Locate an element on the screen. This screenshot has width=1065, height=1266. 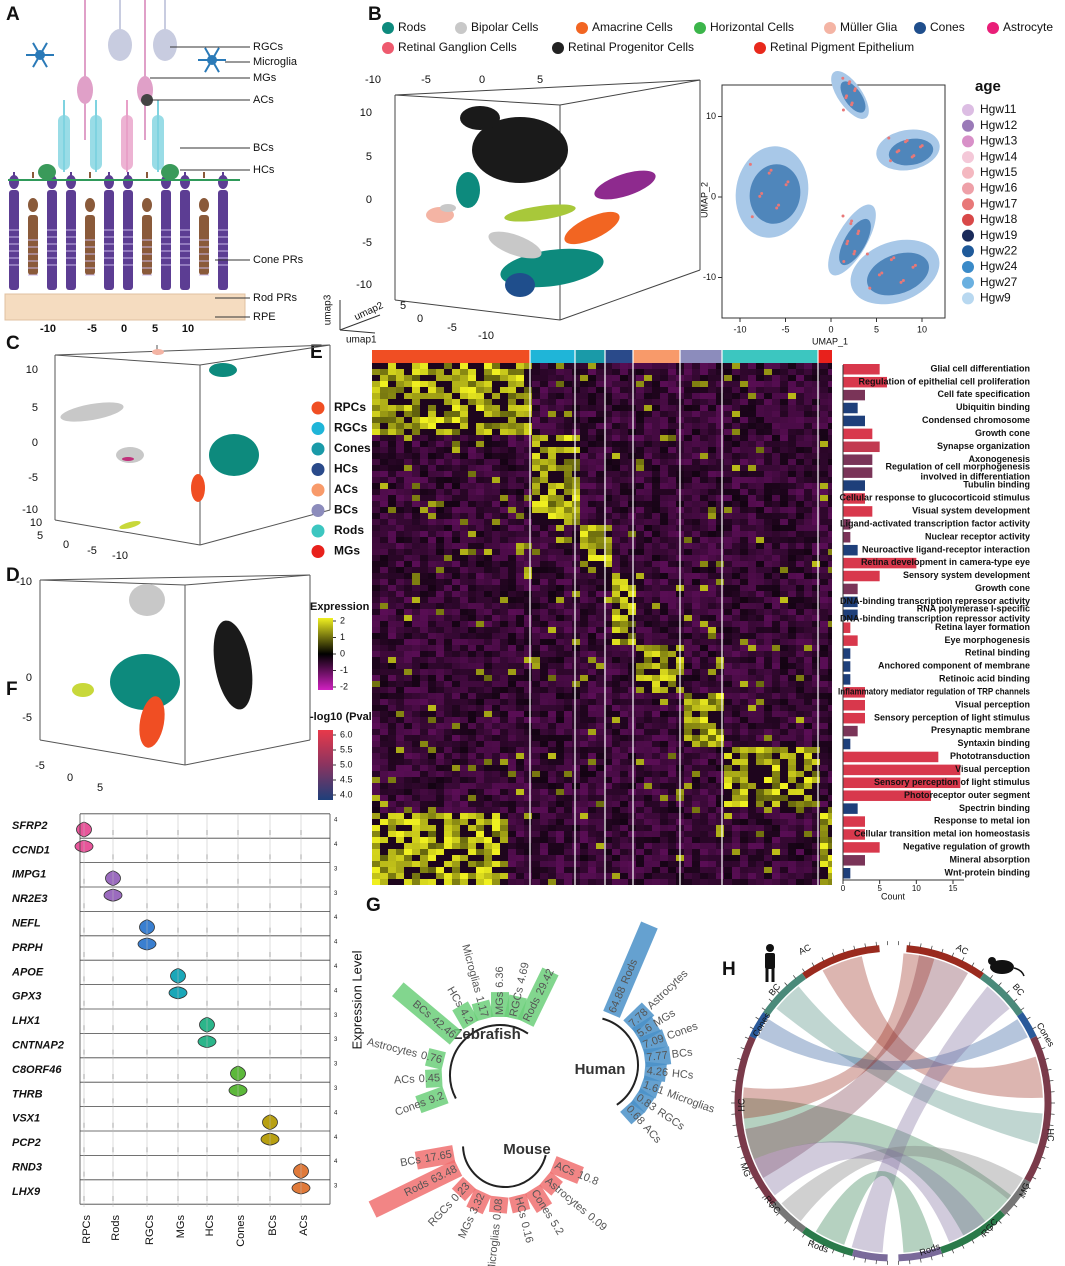
box-edge is located at coordinates (175, 577).